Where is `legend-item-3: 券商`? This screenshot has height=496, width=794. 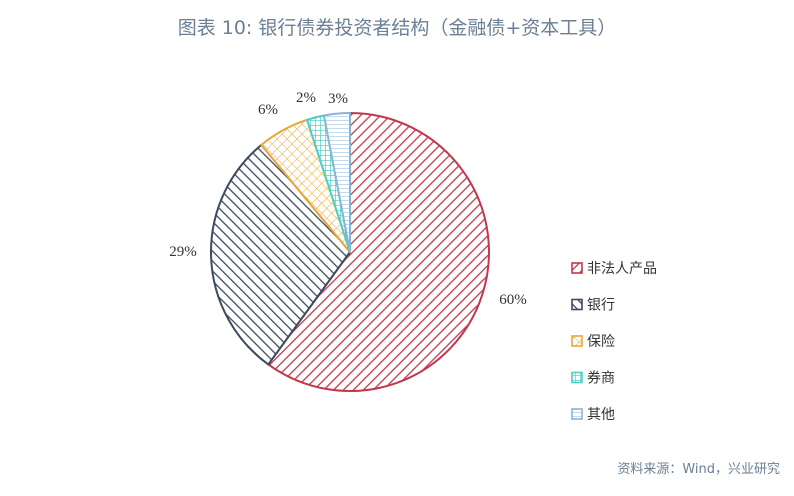 legend-item-3: 券商 is located at coordinates (593, 379).